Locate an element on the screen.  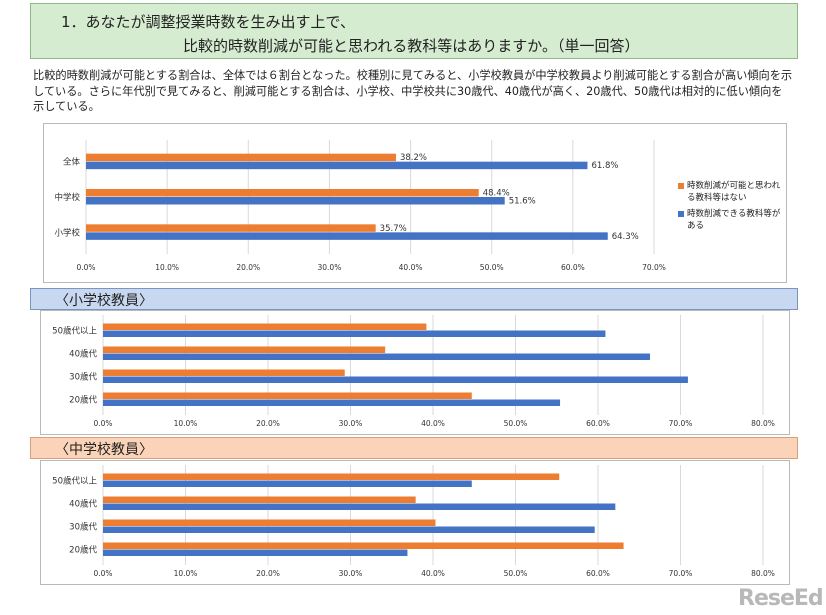
title-line-1: 1．あなたが調整授業時数を生み出す上で、 is located at coordinates (208, 22).